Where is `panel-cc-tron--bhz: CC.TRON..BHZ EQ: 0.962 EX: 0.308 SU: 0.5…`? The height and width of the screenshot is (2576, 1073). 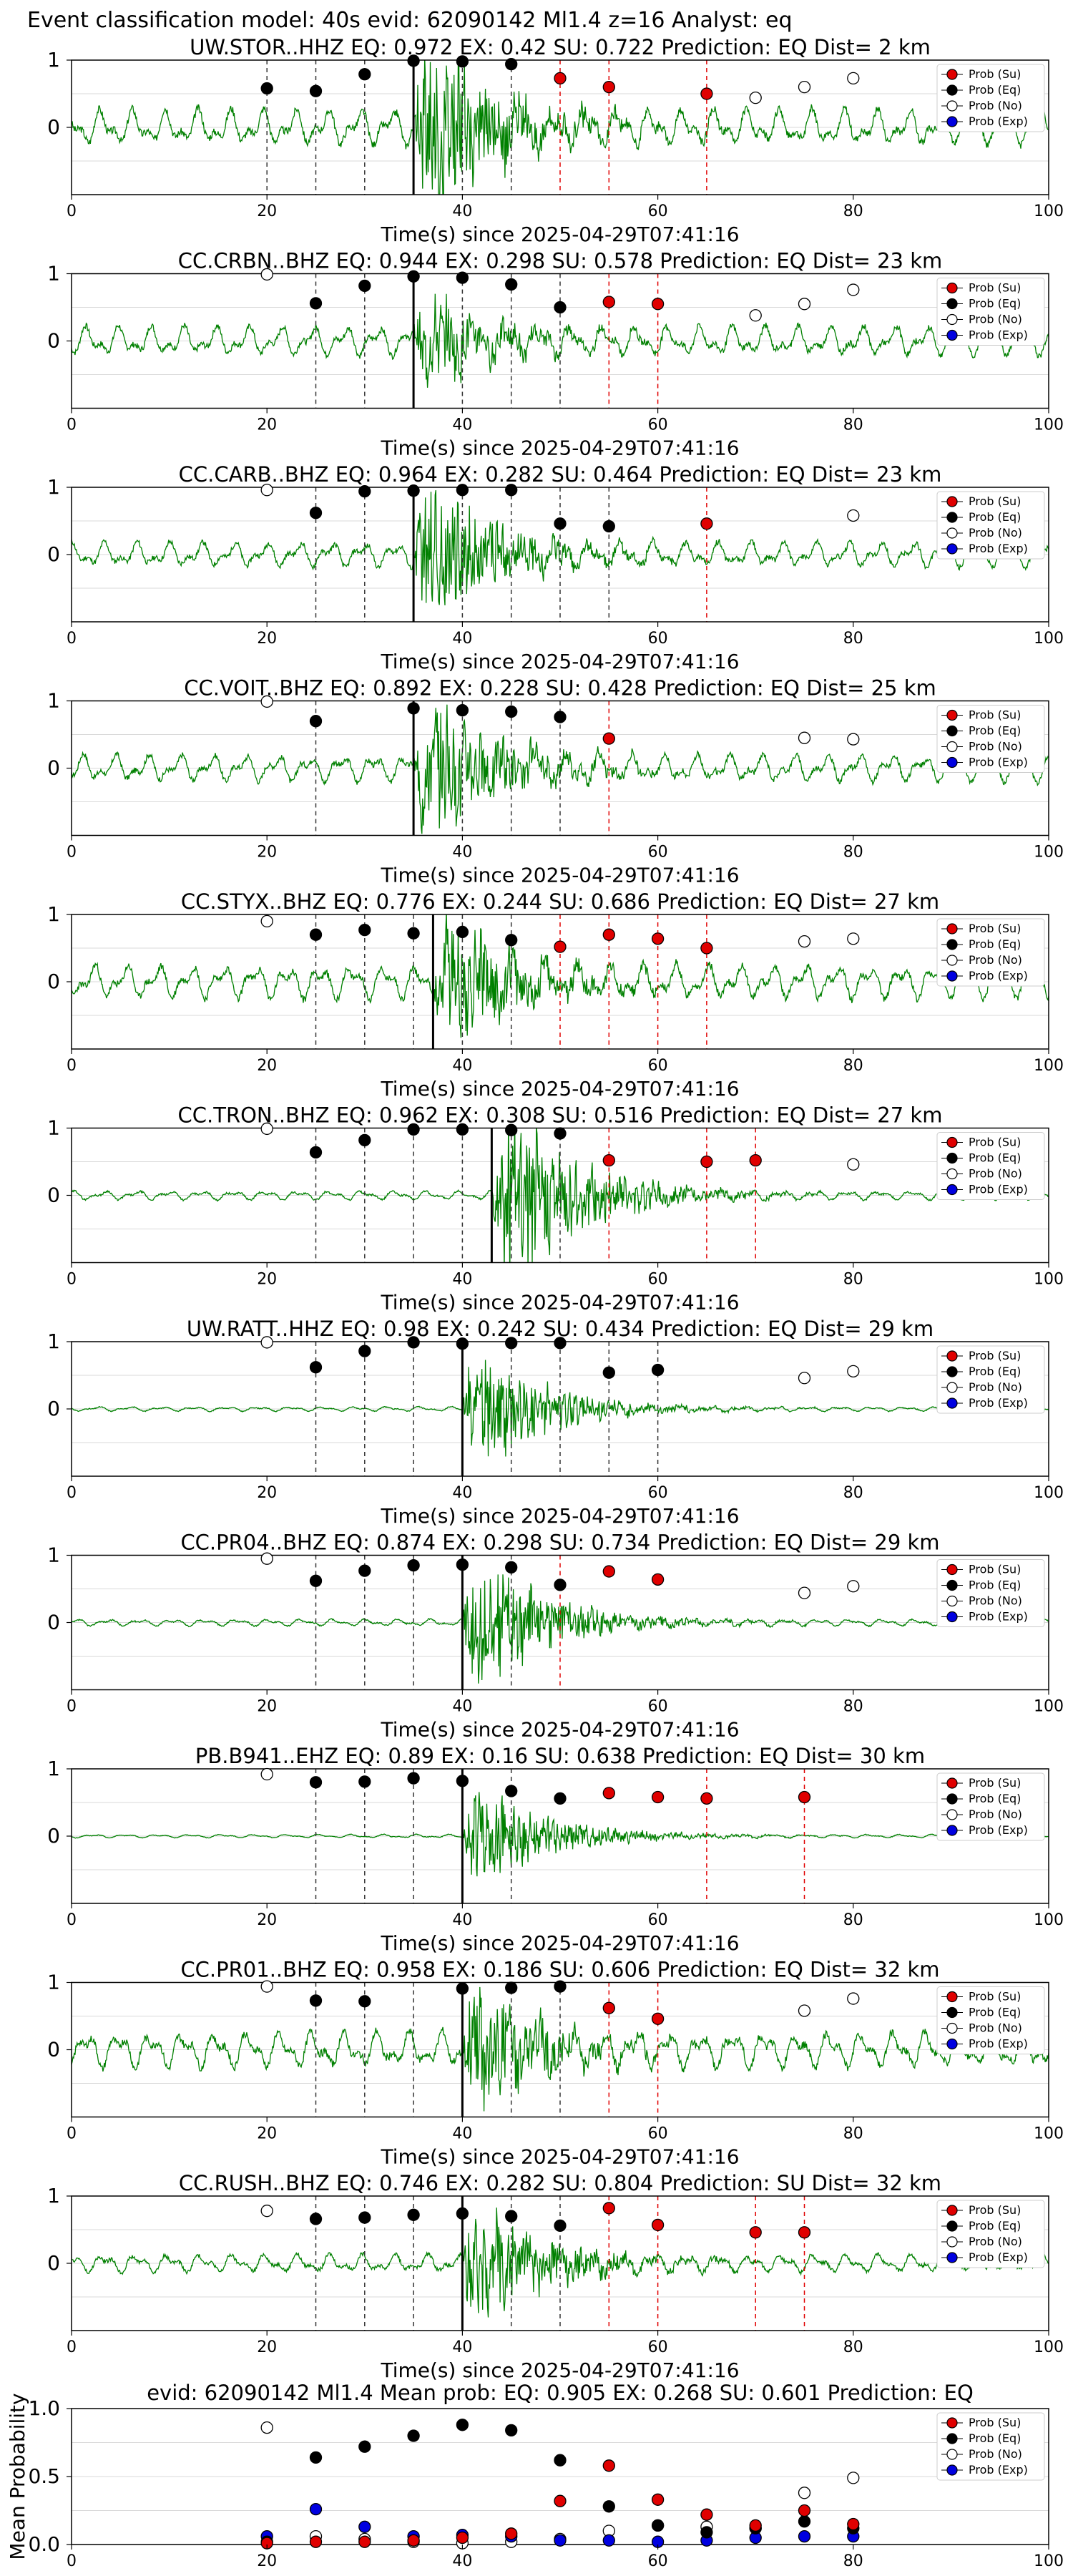 panel-cc-tron--bhz: CC.TRON..BHZ EQ: 0.962 EX: 0.308 SU: 0.5… is located at coordinates (555, 1208).